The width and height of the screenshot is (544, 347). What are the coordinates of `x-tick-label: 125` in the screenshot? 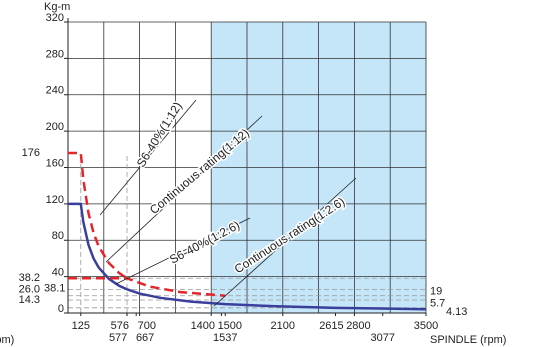 It's located at (81, 326).